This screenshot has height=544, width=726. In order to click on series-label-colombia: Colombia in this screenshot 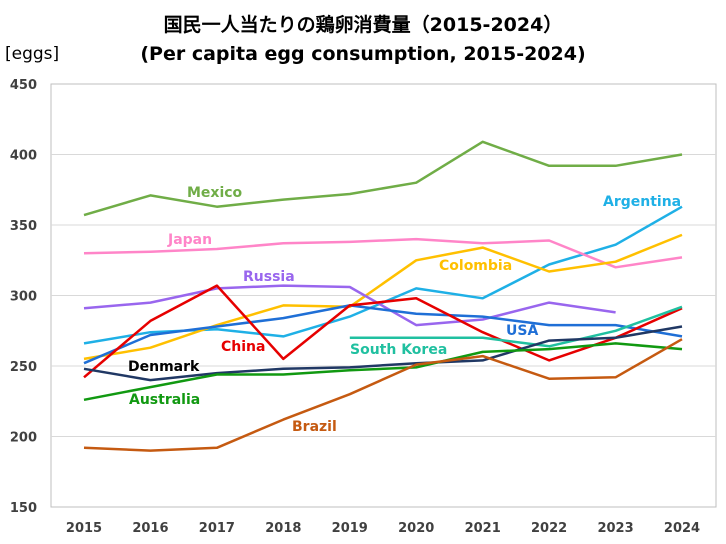, I will do `click(475, 266)`.